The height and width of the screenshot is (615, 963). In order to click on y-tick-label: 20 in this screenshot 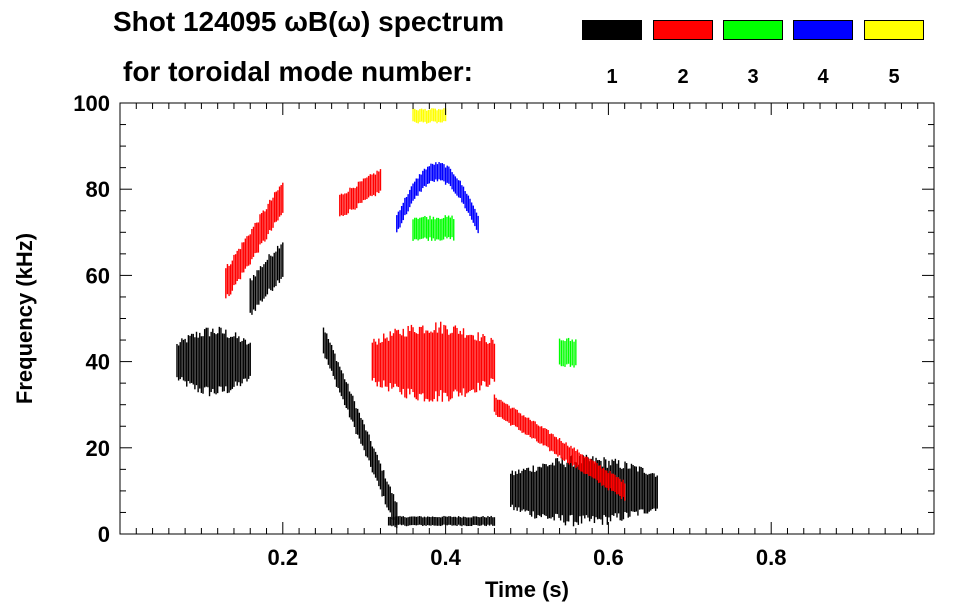, I will do `click(98, 448)`.